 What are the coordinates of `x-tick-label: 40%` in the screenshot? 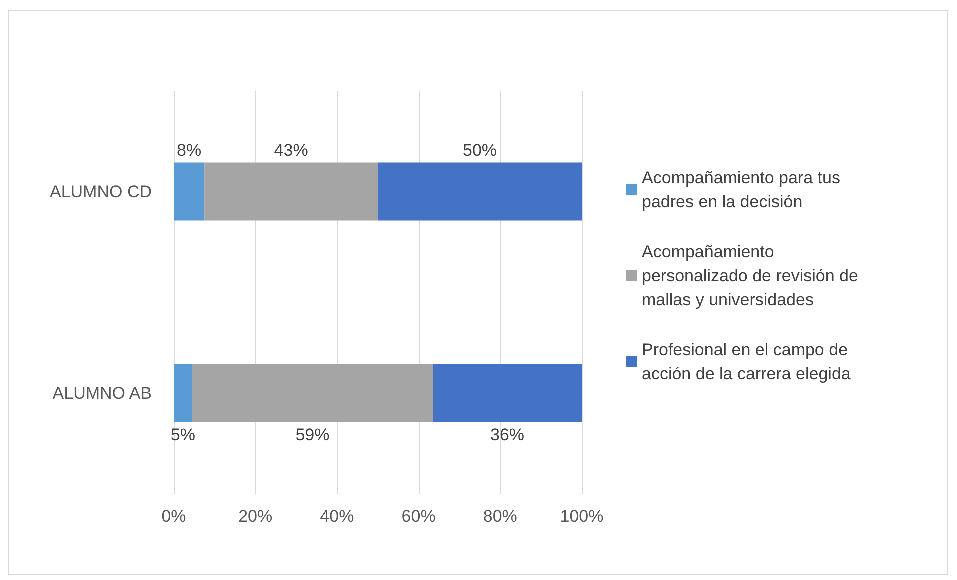 It's located at (337, 516).